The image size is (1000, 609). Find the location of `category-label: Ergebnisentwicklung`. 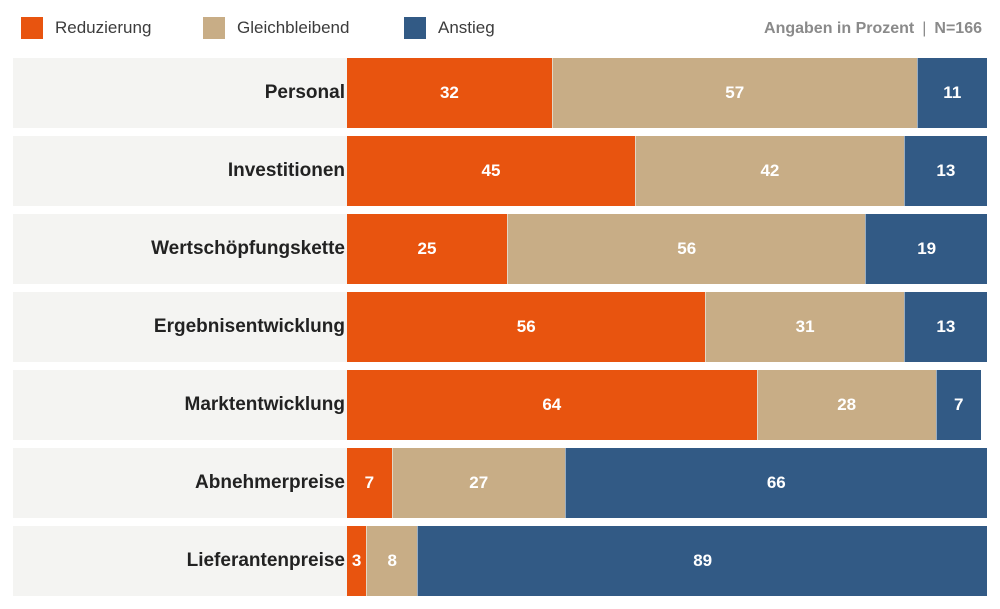

category-label: Ergebnisentwicklung is located at coordinates (249, 326).